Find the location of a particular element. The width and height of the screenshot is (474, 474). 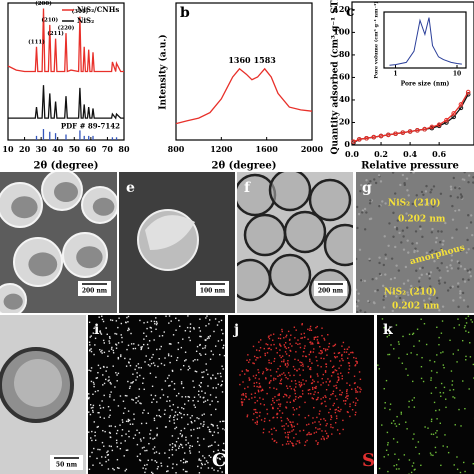

peak-label: 1583 is located at coordinates (265, 60).